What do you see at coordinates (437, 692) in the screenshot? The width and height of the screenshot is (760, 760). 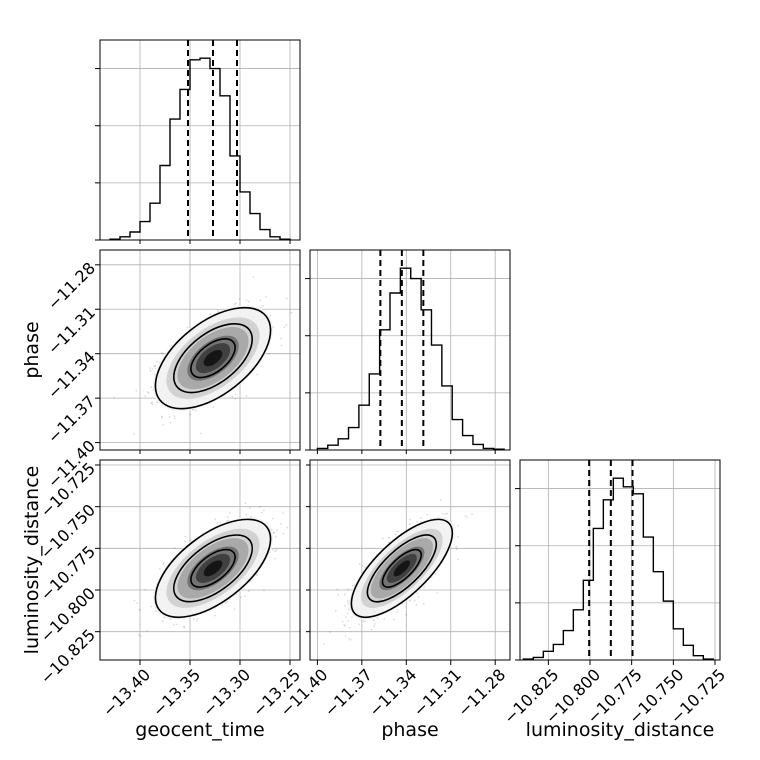 I see `x-tick-label-phase: −11.31` at bounding box center [437, 692].